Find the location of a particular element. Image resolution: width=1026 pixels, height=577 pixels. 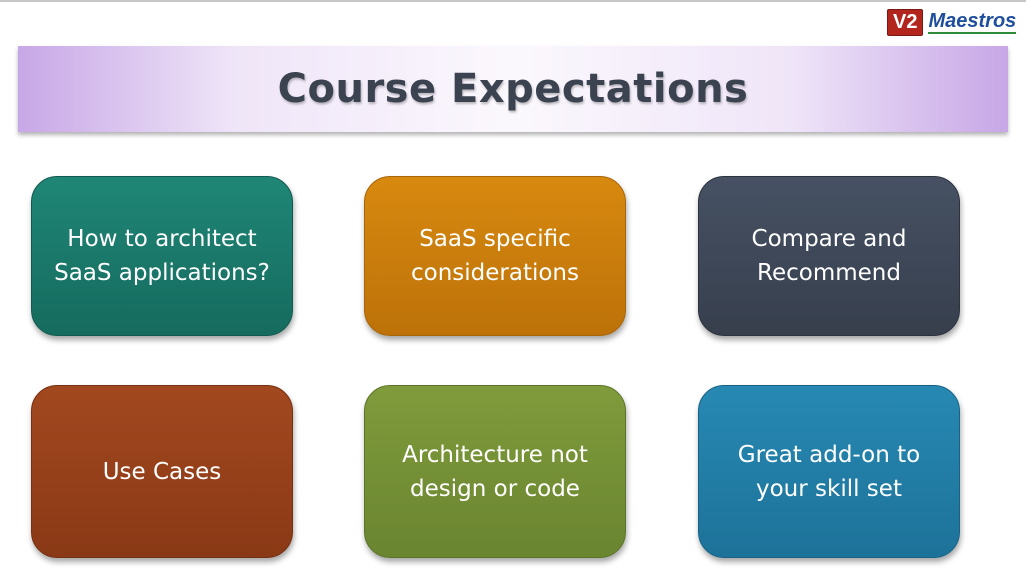

card-use-cases: Use Cases is located at coordinates (162, 471).